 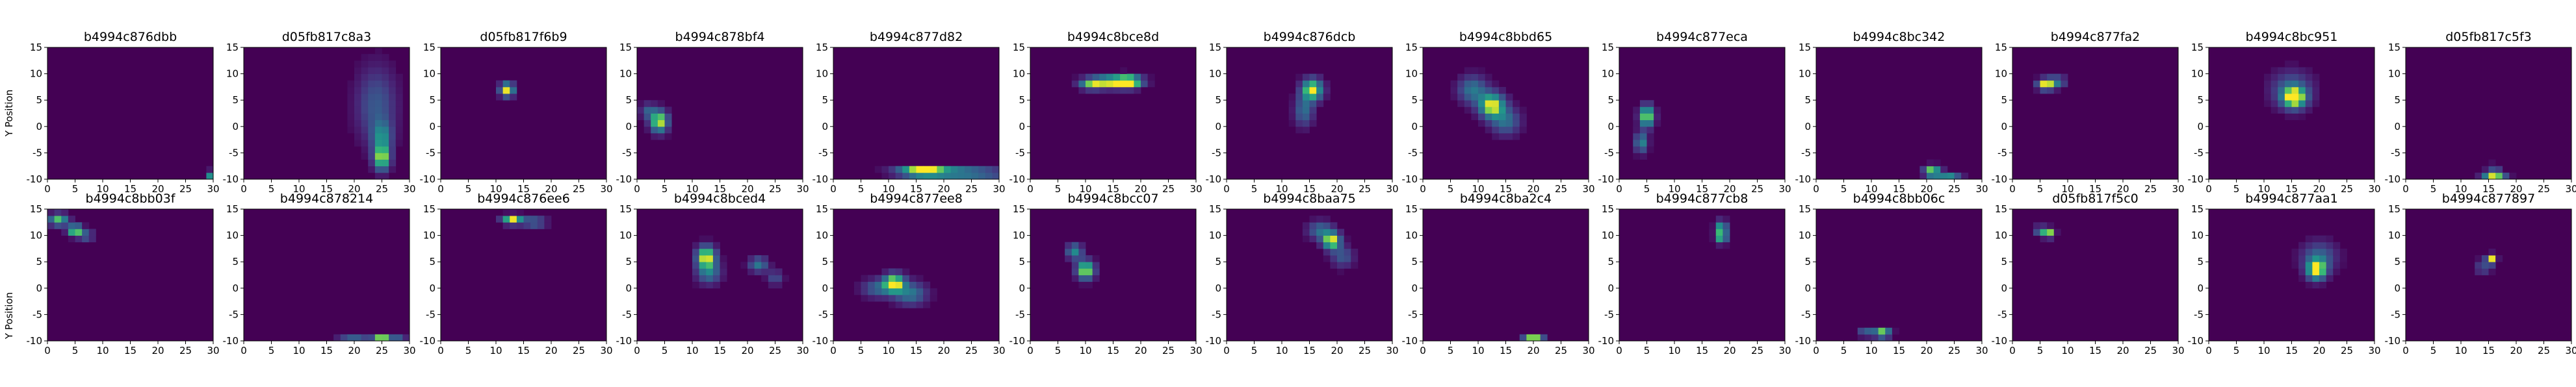 What do you see at coordinates (1702, 37) in the screenshot?
I see `panel-title: b4994c877eca` at bounding box center [1702, 37].